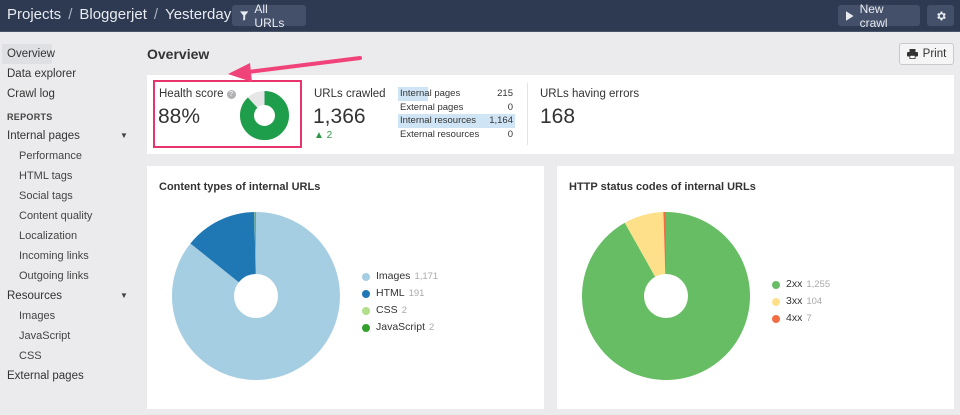 This screenshot has height=415, width=960. Describe the element at coordinates (54, 256) in the screenshot. I see `sidebar-item-incoming-links: Incoming links` at that location.